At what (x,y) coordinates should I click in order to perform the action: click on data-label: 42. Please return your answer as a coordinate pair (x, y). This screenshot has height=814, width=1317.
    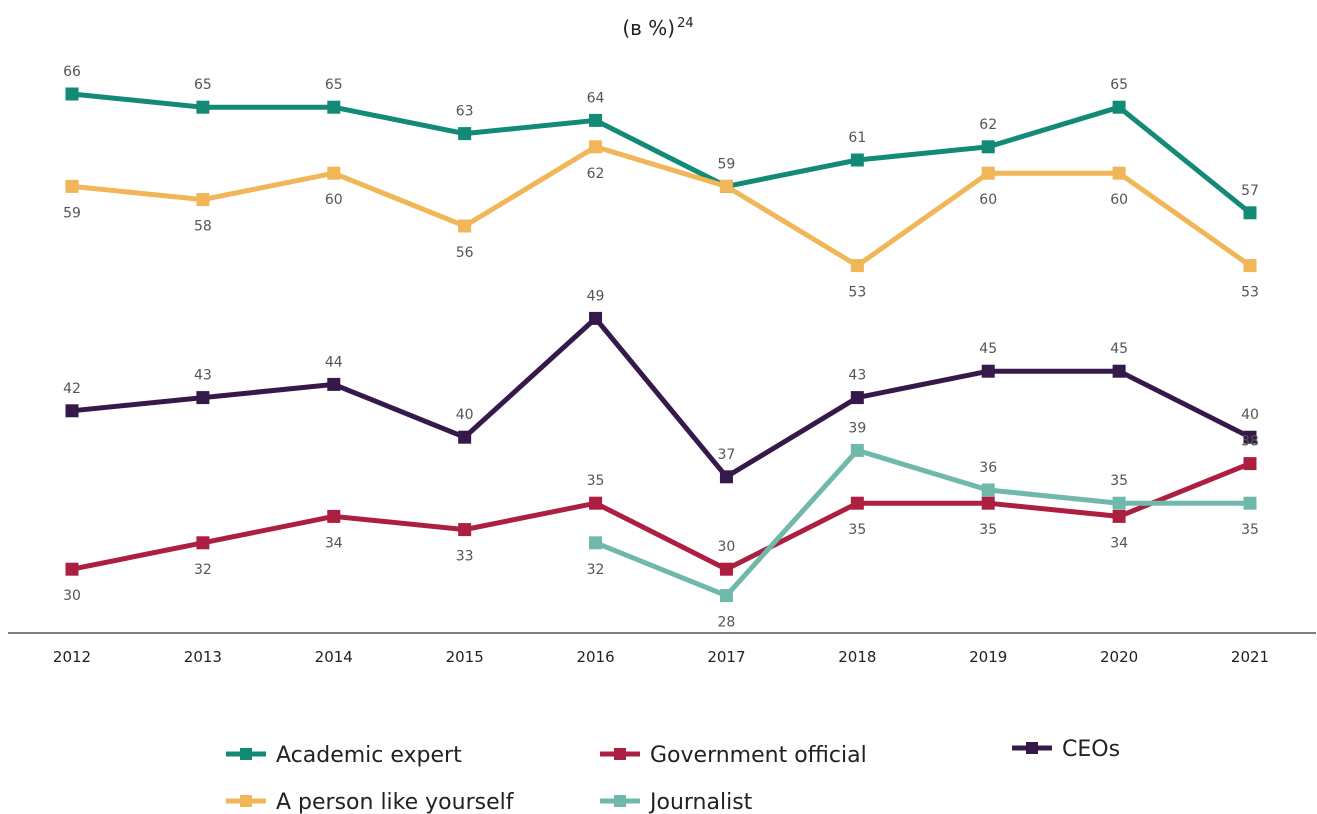
    Looking at the image, I should click on (72, 389).